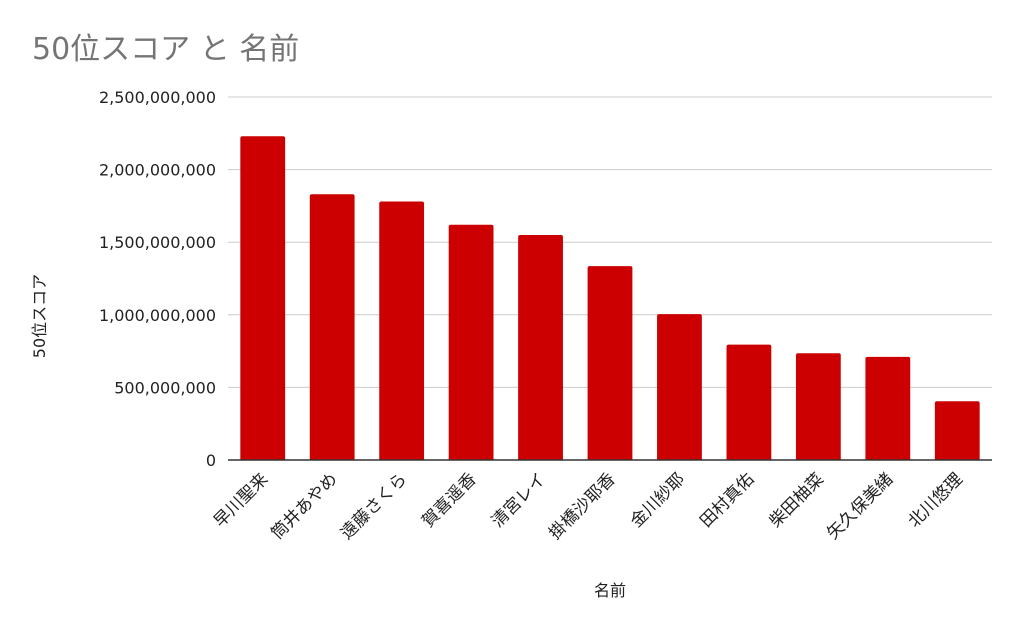  Describe the element at coordinates (166, 49) in the screenshot. I see `chart-title: 50位スコア と 名前` at that location.